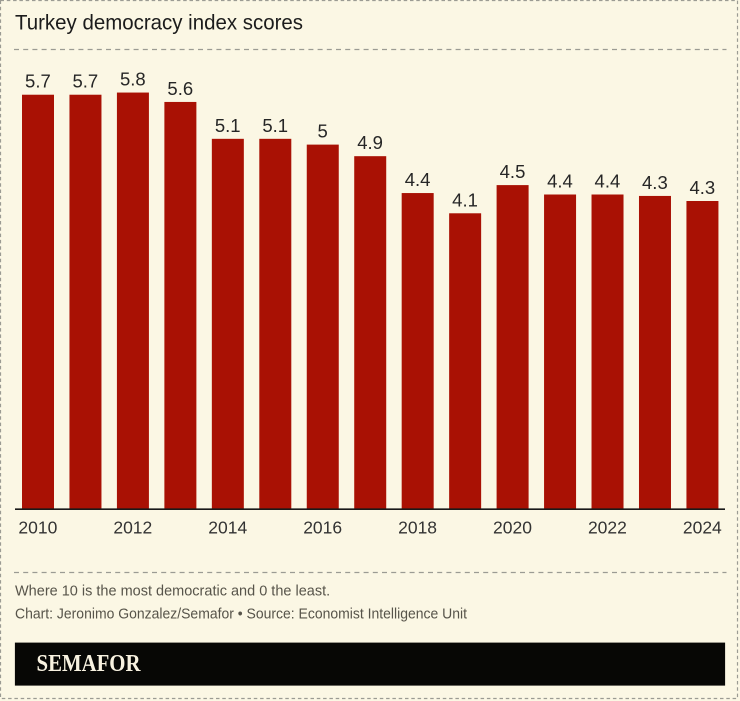 The width and height of the screenshot is (740, 701). Describe the element at coordinates (323, 131) in the screenshot. I see `svg-text: 5` at that location.